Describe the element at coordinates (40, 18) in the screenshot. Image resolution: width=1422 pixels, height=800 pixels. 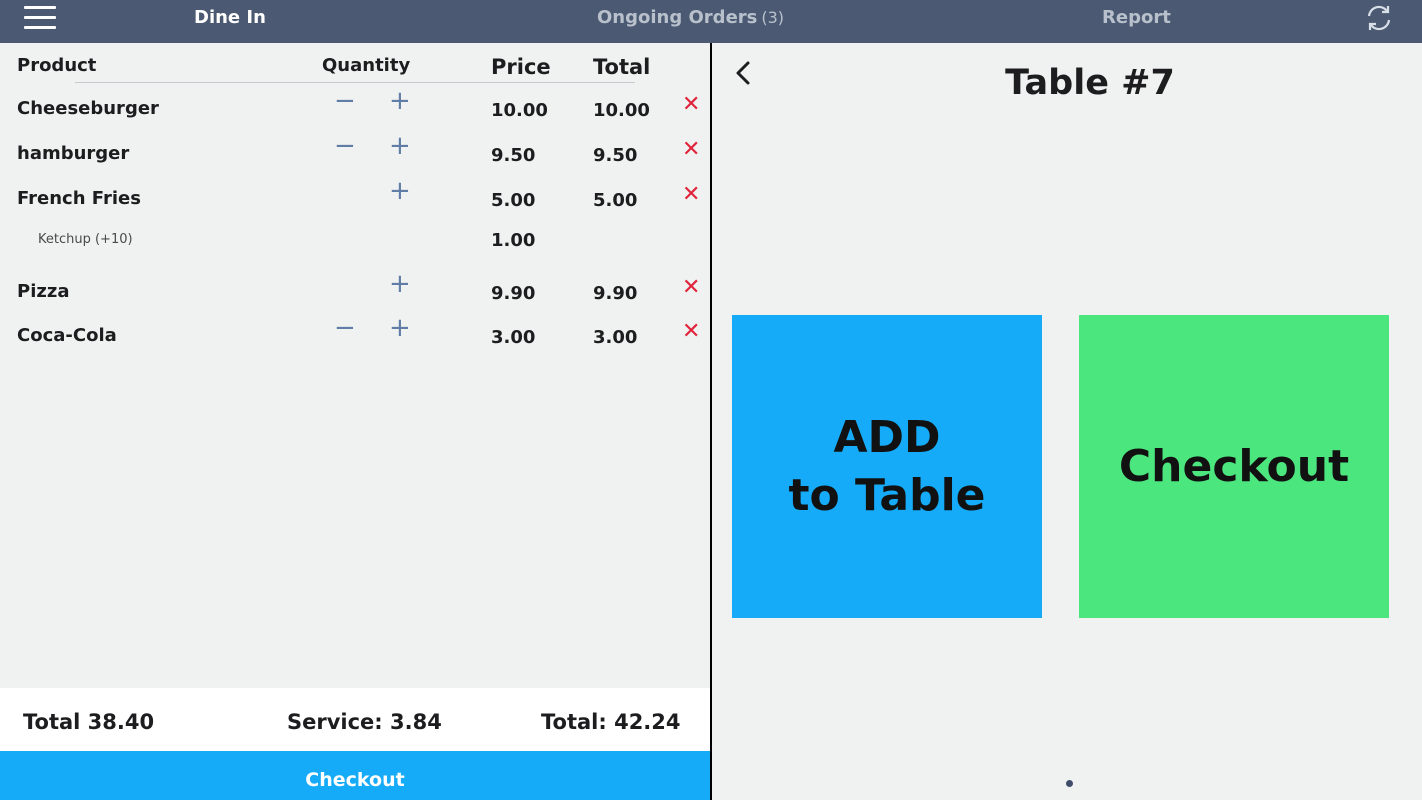
I see `menu-icon` at that location.